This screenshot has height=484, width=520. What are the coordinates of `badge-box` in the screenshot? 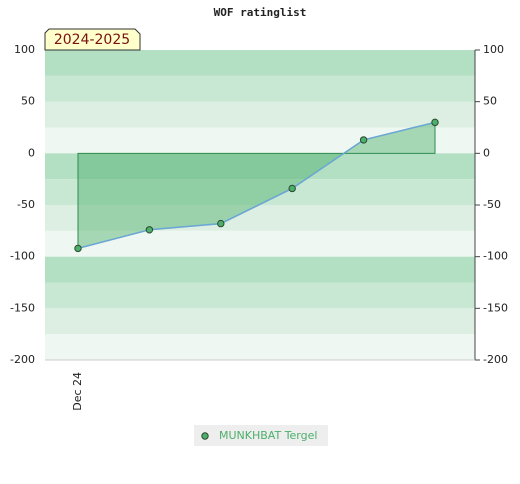 It's located at (92, 39).